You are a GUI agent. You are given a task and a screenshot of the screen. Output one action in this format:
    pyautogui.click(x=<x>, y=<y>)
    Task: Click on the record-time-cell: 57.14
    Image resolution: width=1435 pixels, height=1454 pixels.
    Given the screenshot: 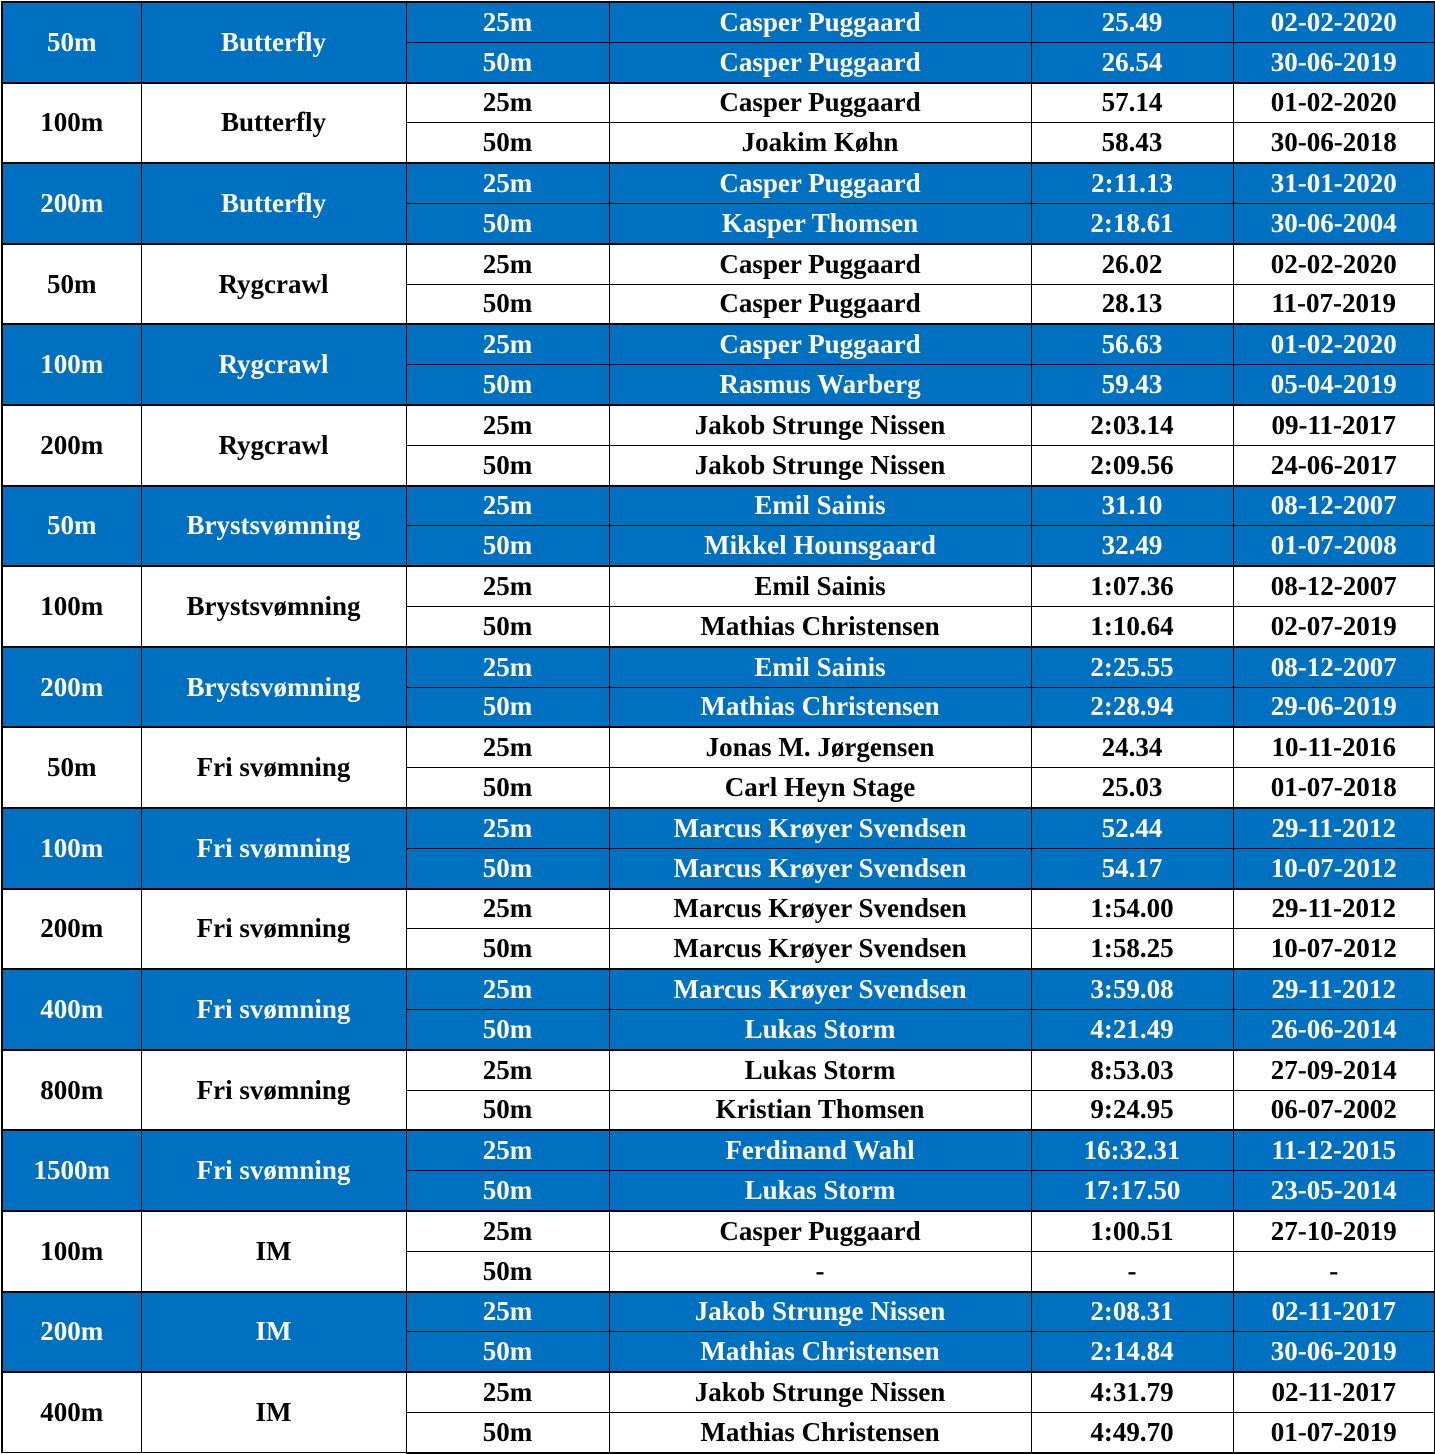 What is the action you would take?
    pyautogui.click(x=1132, y=102)
    